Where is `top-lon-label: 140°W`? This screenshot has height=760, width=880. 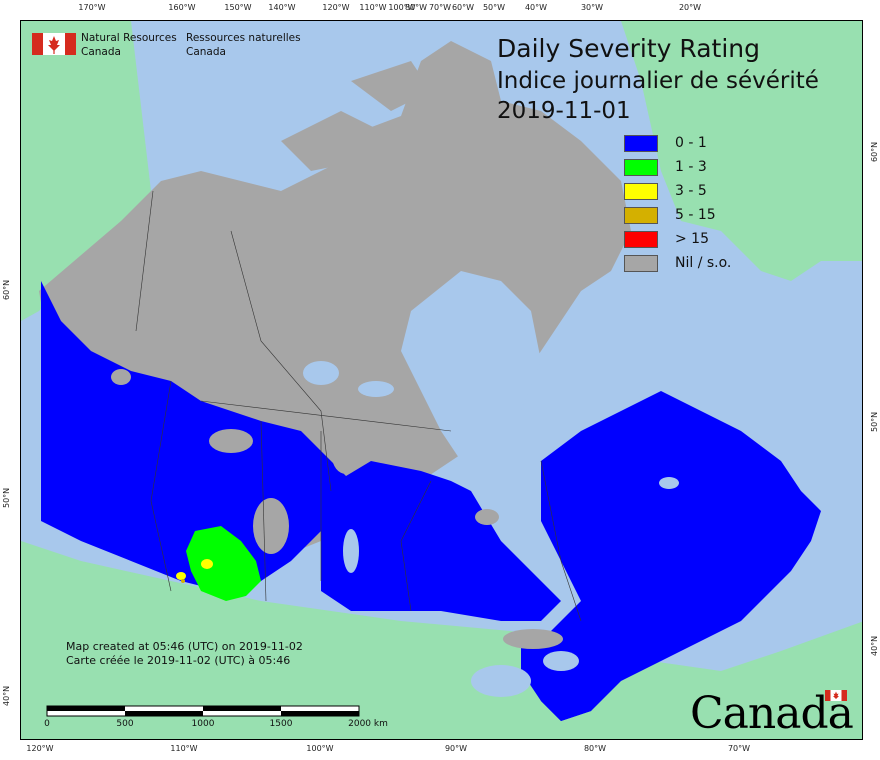
top-lon-label: 140°W is located at coordinates (282, 7).